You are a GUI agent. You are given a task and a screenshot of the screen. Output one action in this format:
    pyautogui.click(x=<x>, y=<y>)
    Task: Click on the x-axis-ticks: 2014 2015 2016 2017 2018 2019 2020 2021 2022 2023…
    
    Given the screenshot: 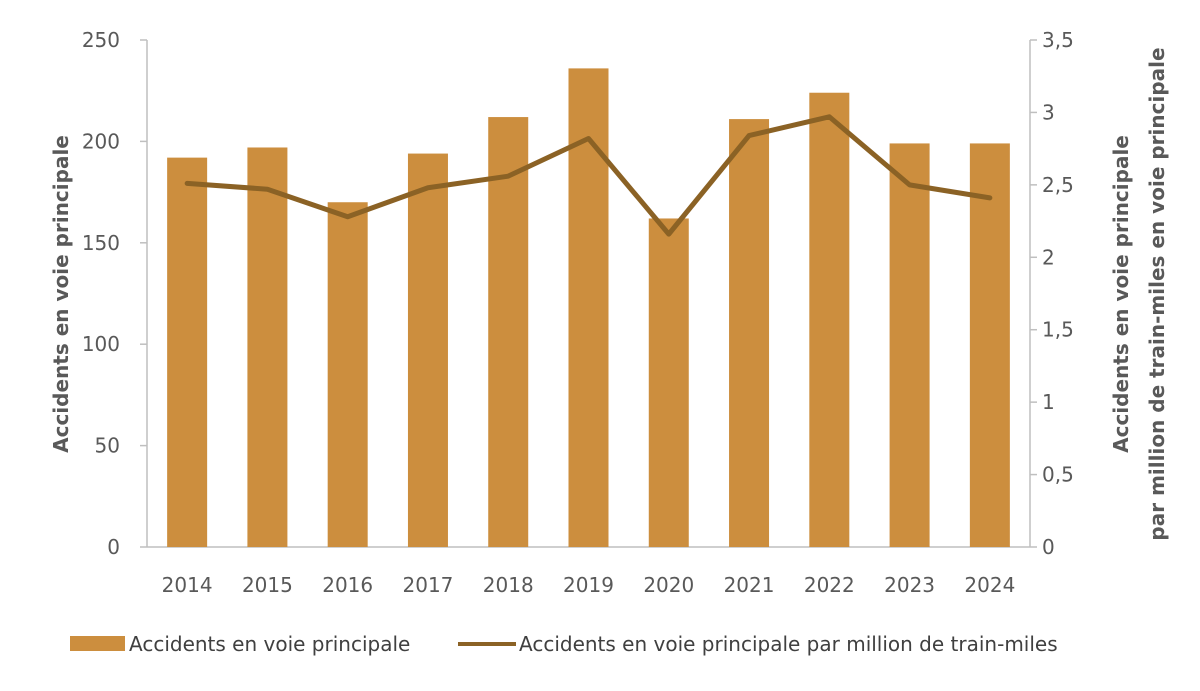 What is the action you would take?
    pyautogui.click(x=589, y=585)
    